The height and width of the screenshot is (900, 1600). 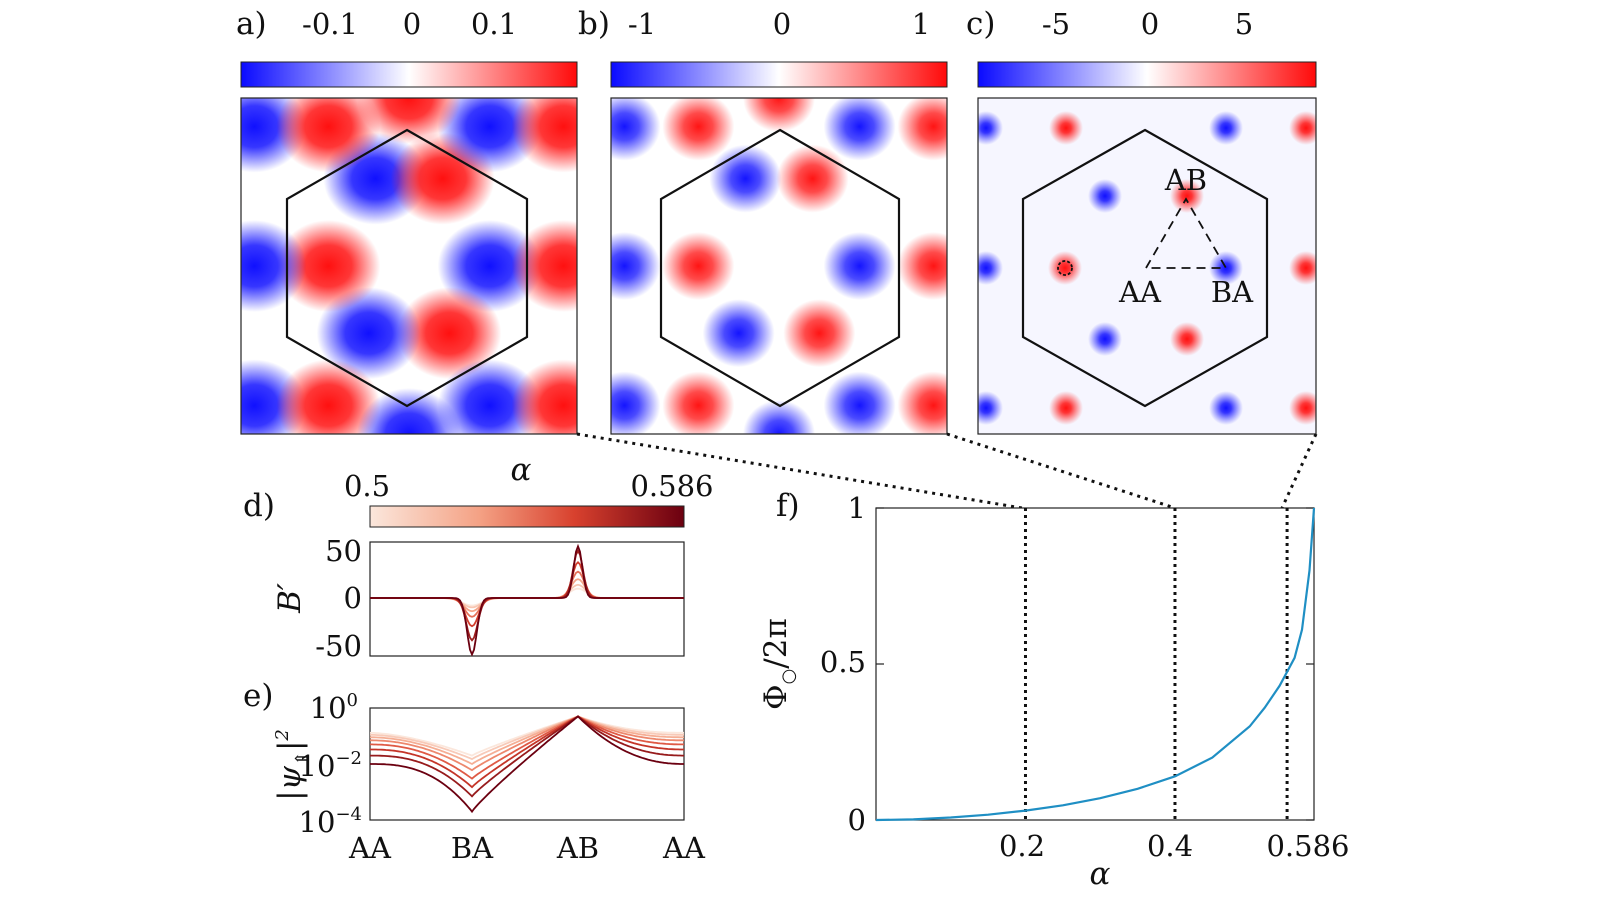 I want to click on site-label-ab: AB, so click(x=1185, y=180).